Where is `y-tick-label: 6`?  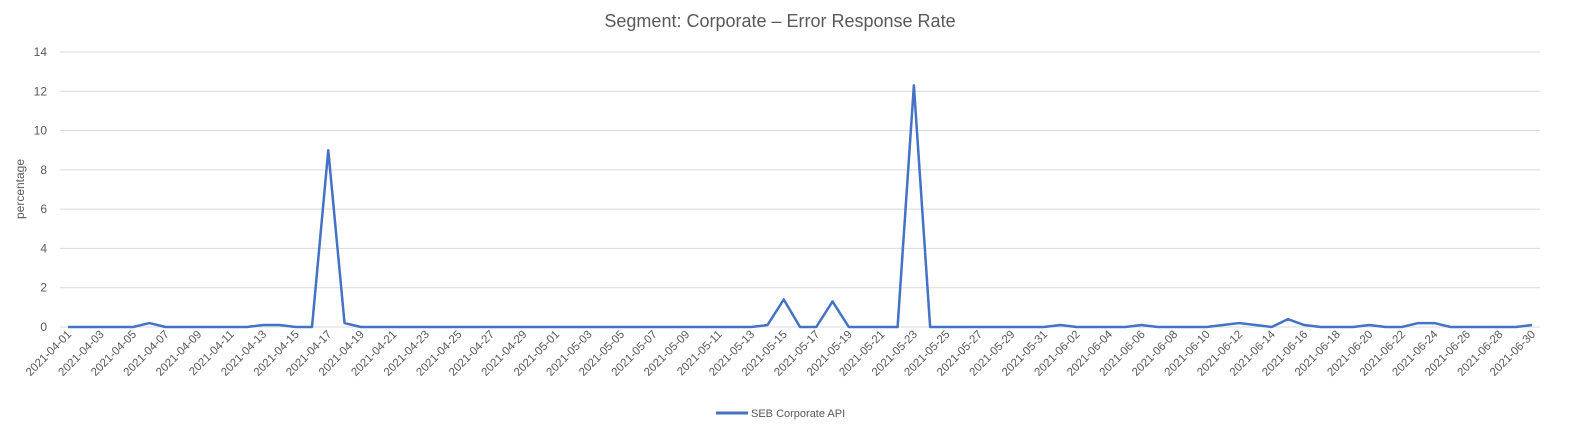
y-tick-label: 6 is located at coordinates (43, 209).